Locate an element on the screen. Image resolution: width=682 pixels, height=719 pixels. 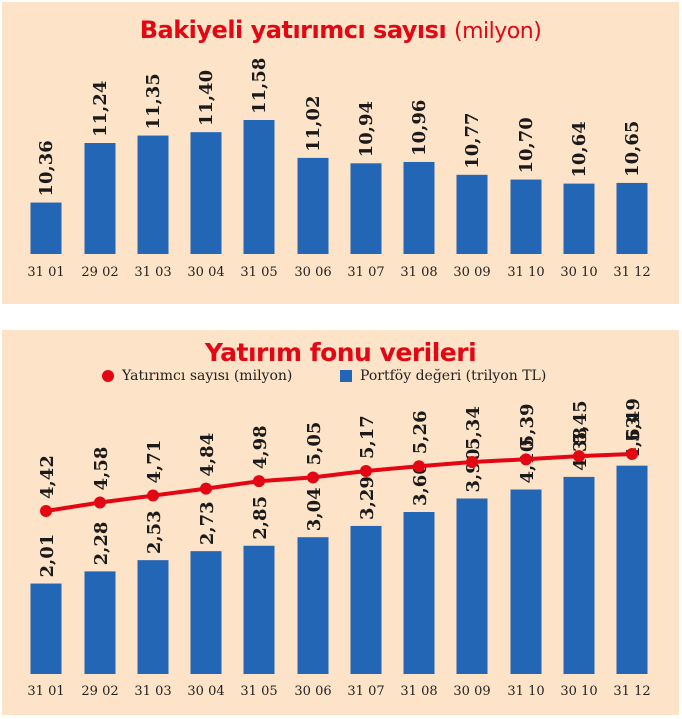
chart2-bar-label: 2,73 is located at coordinates (207, 523).